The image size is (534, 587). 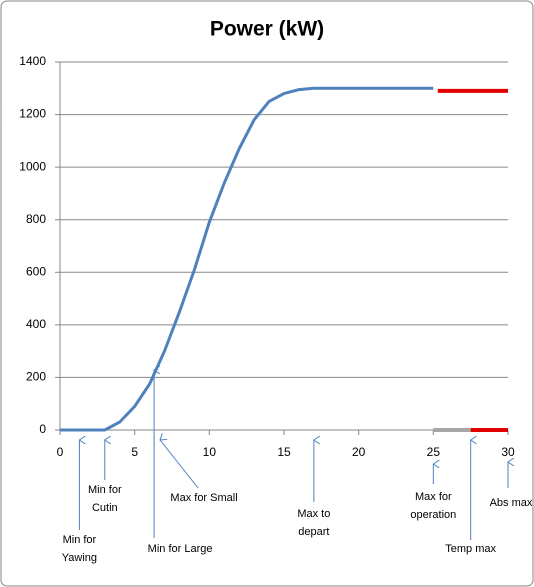 I want to click on x-tick-label: 15, so click(x=284, y=452).